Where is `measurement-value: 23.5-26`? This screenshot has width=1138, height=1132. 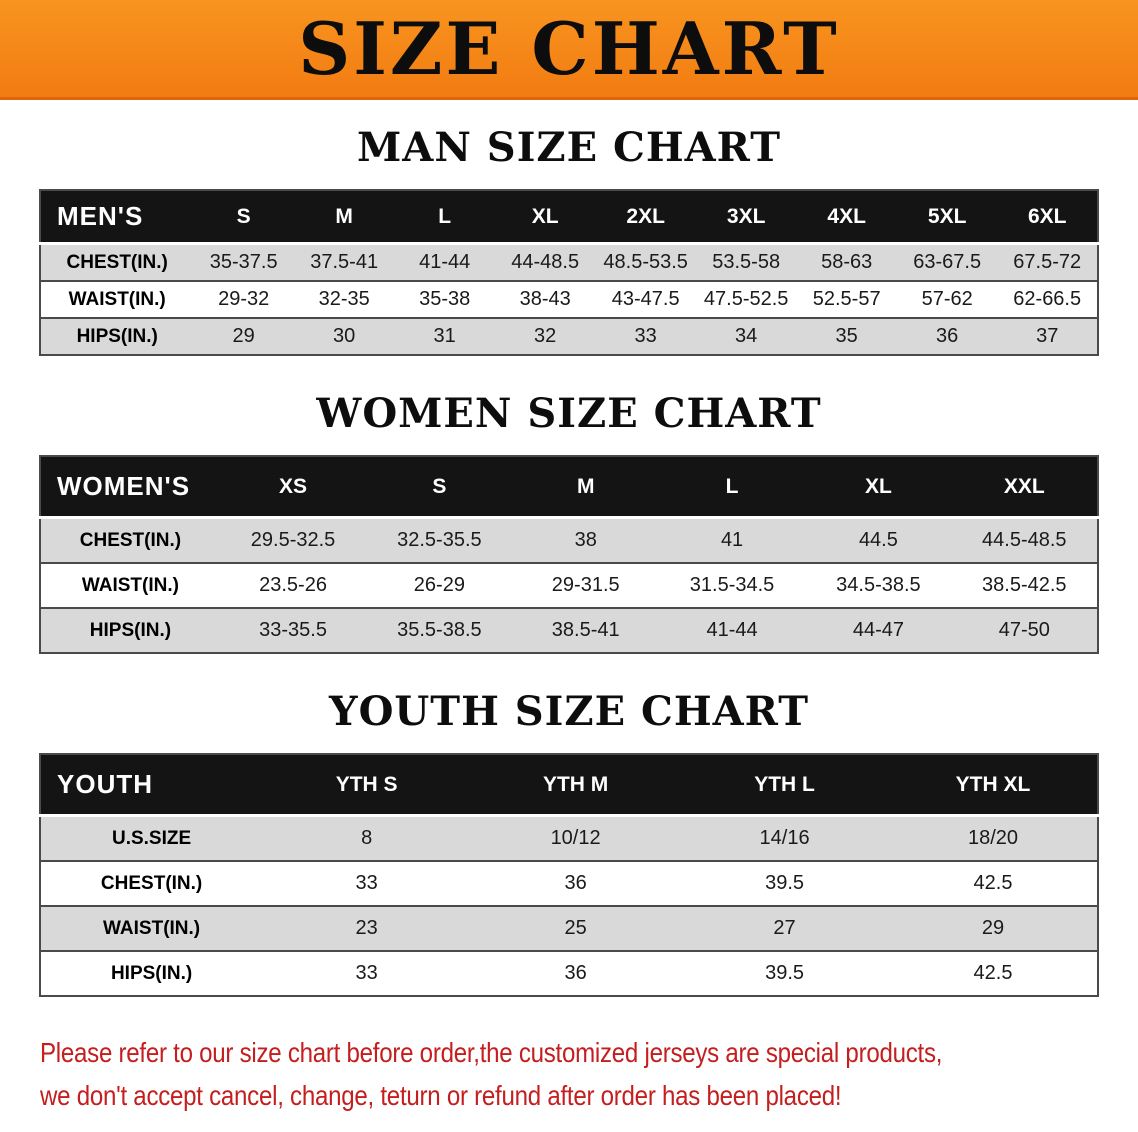
measurement-value: 23.5-26 is located at coordinates (293, 586).